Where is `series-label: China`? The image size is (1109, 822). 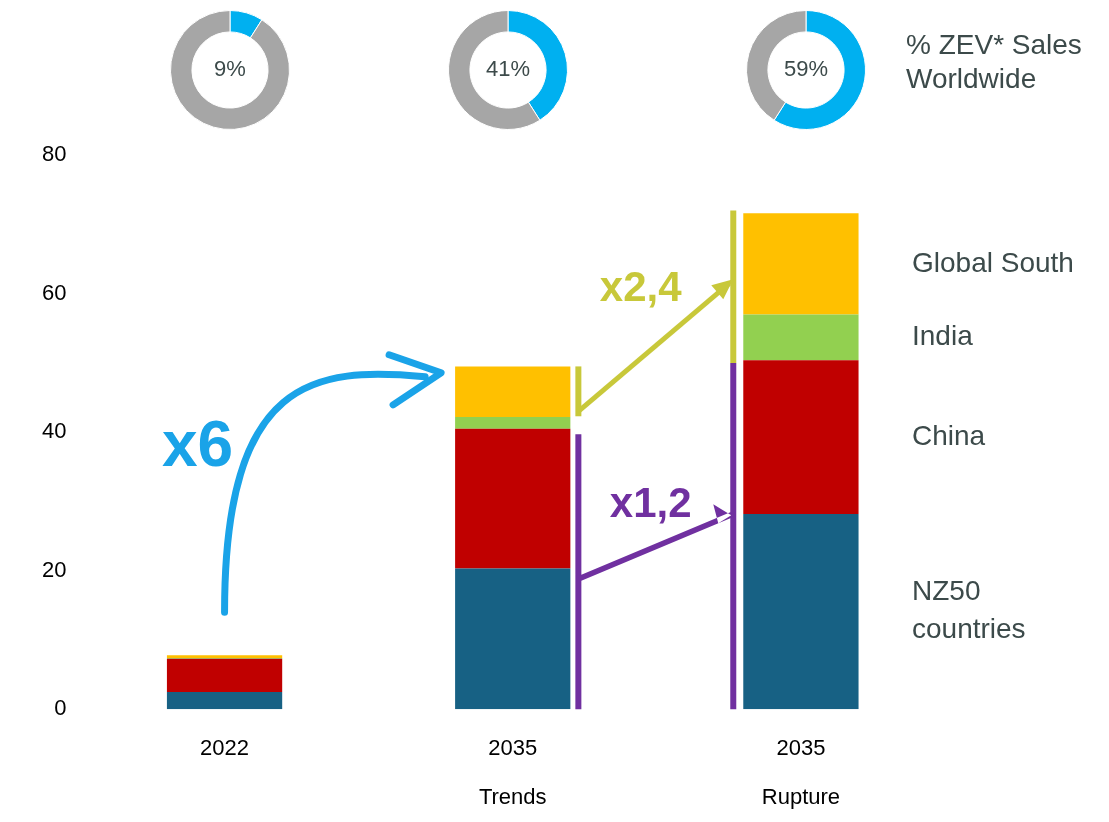 series-label: China is located at coordinates (949, 435).